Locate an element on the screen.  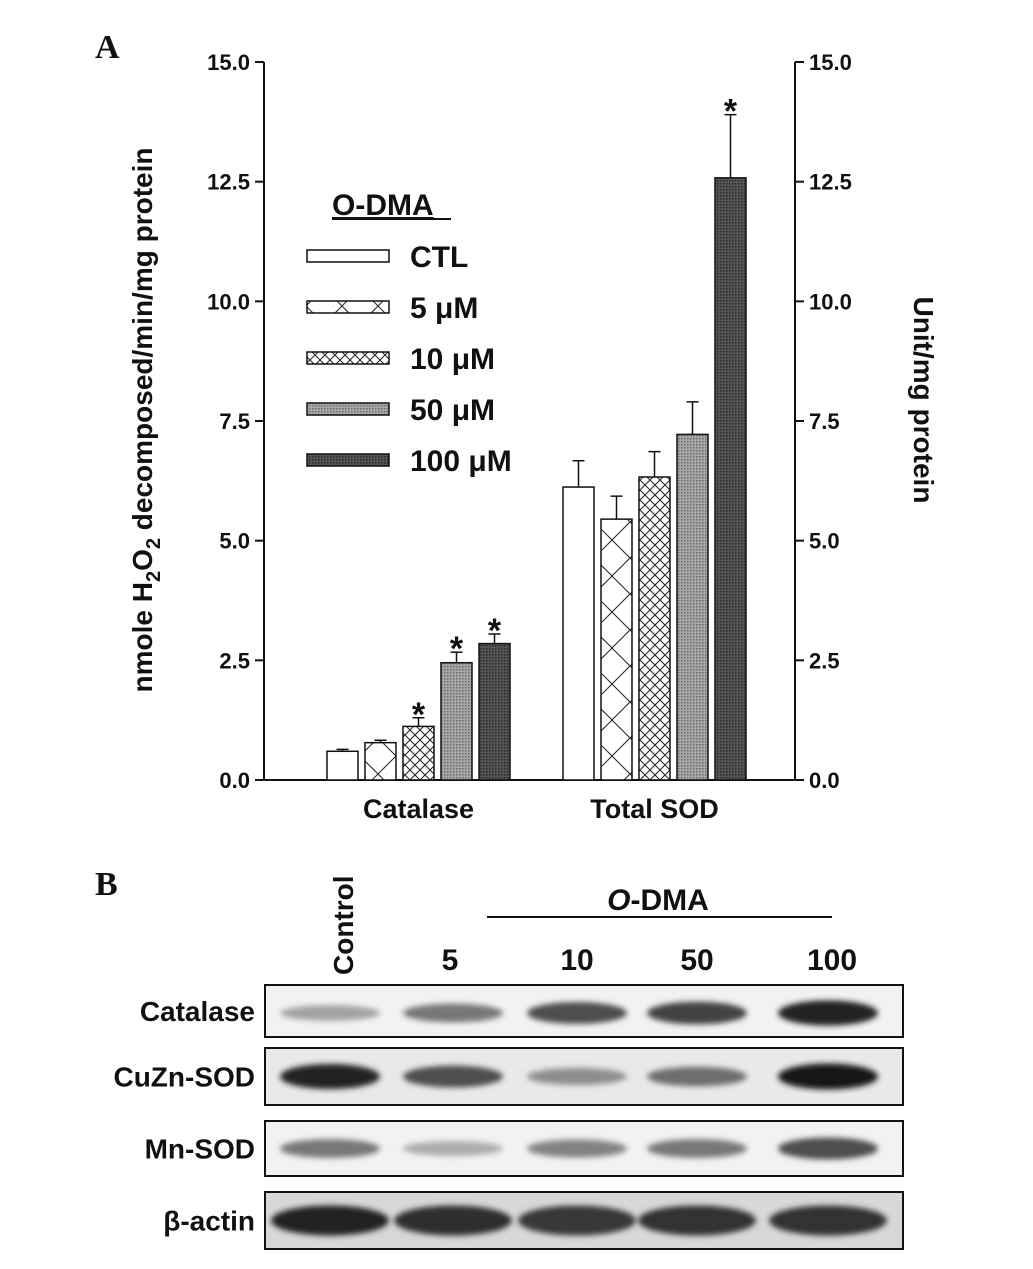
y-tick-label-left: 5.0 is located at coordinates (234, 541).